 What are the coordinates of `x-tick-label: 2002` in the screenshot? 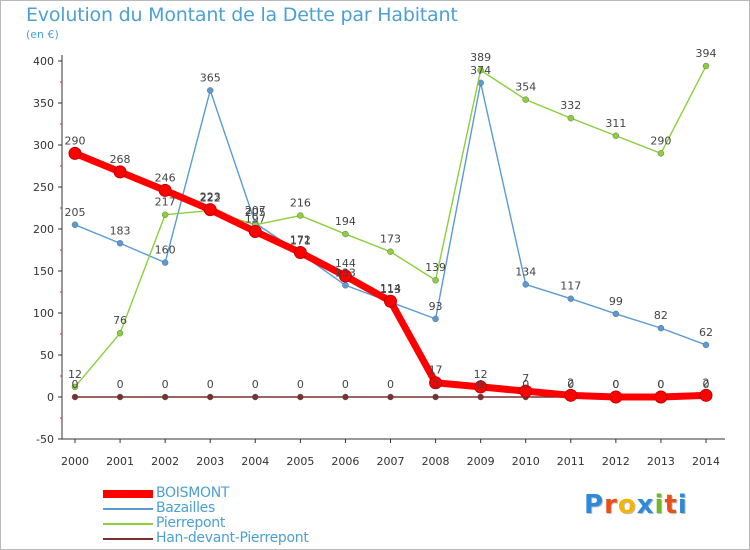 It's located at (165, 461).